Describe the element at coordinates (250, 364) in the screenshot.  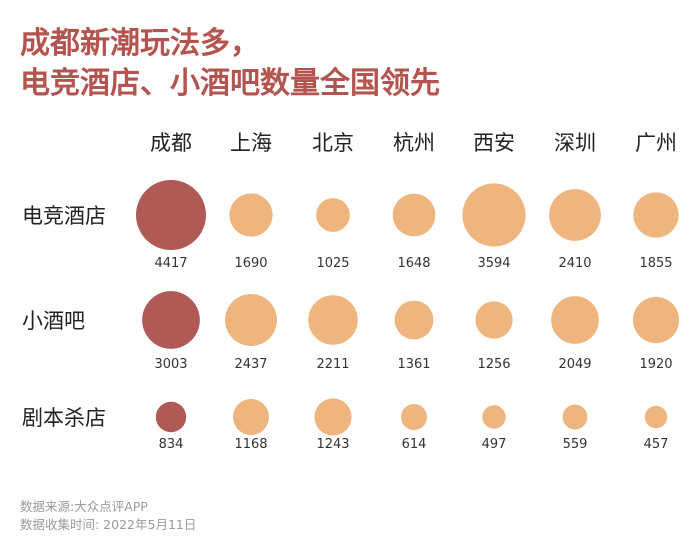
I see `value-label: 2437` at that location.